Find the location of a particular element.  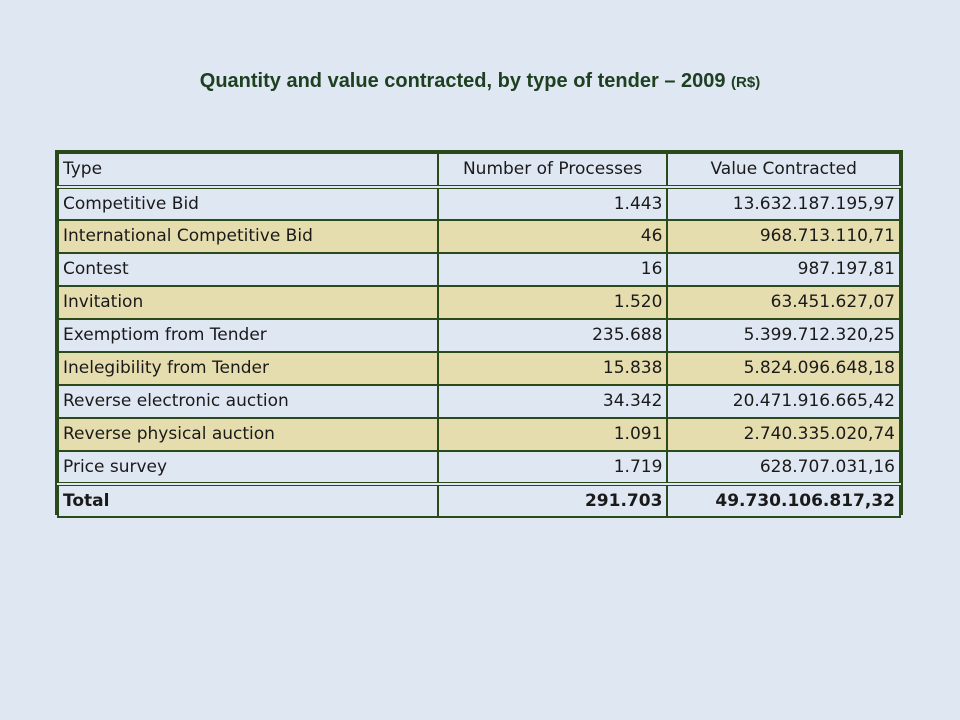

header-type: Type is located at coordinates (248, 170).